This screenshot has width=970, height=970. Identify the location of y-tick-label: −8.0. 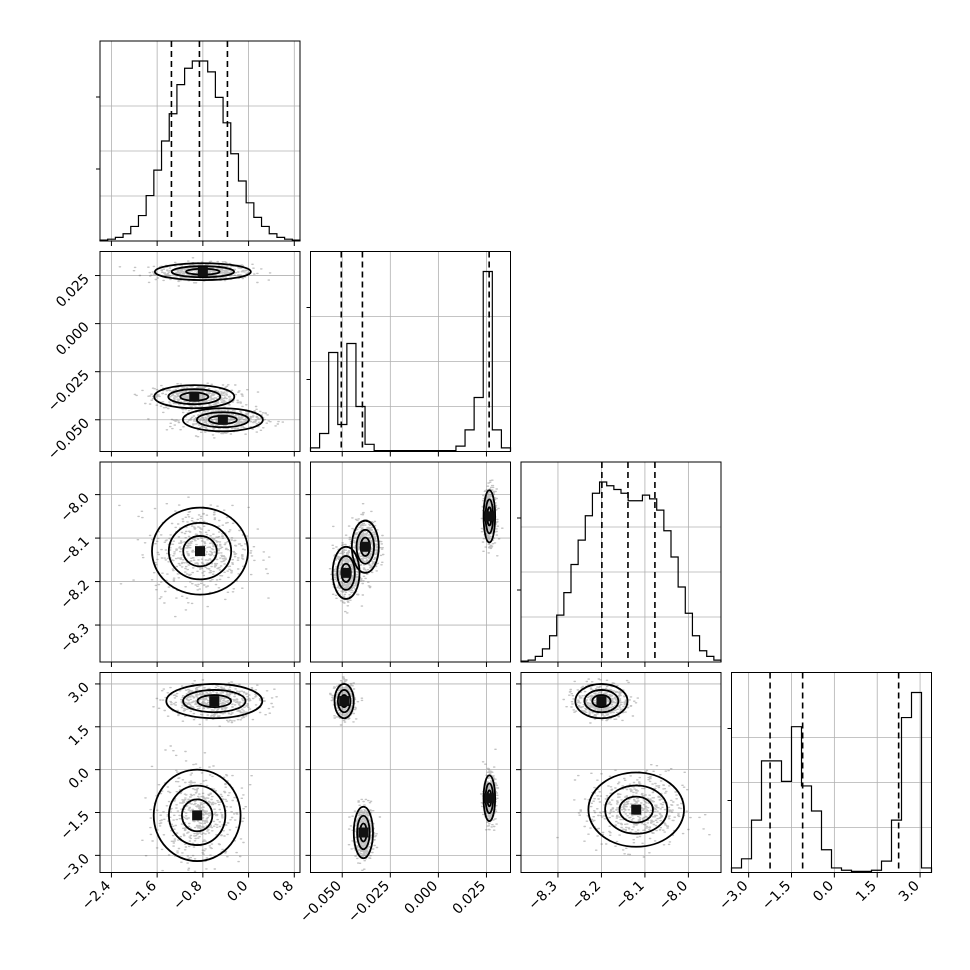
(74, 507).